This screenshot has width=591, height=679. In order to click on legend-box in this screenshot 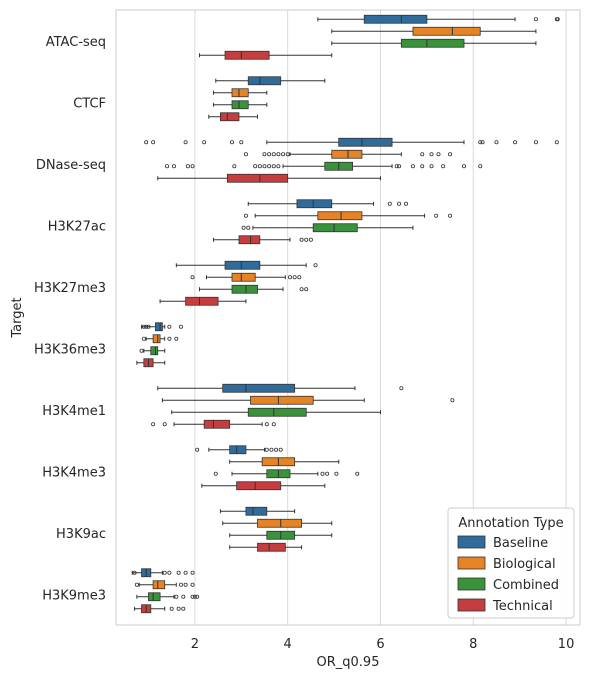, I will do `click(511, 563)`.